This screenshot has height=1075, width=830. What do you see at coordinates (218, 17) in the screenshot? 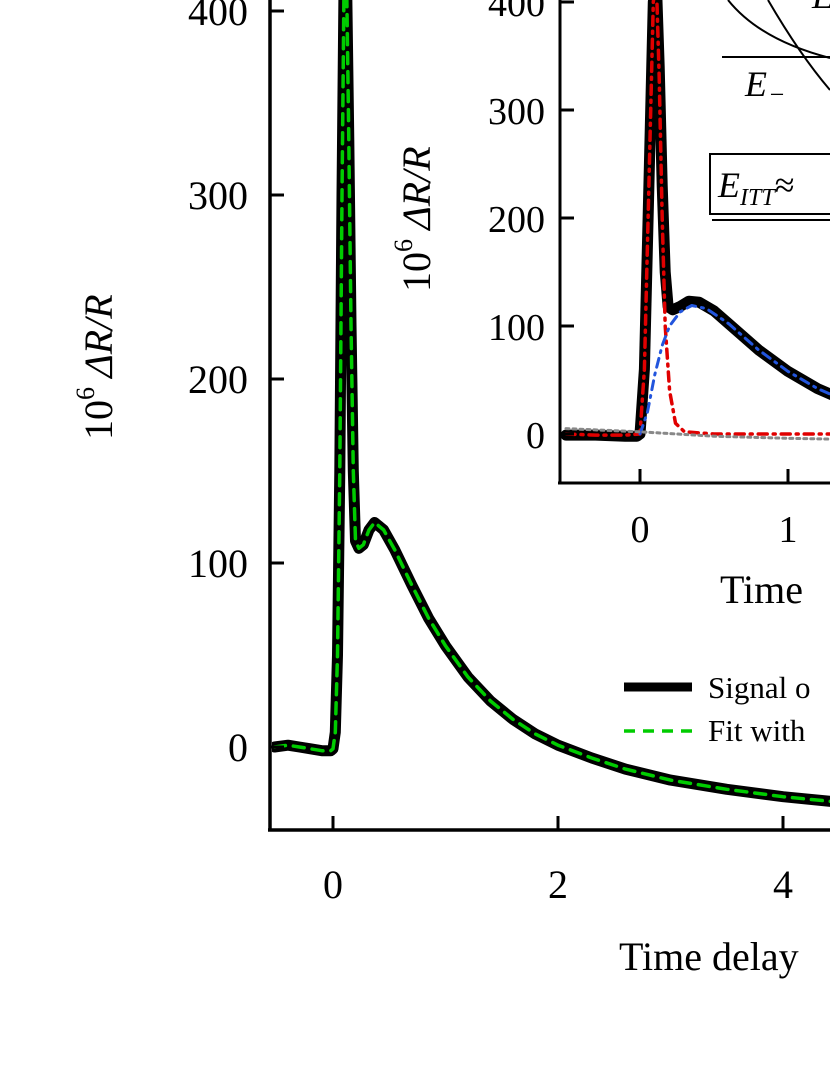
I see `main-y-tick-label: 400` at bounding box center [218, 17].